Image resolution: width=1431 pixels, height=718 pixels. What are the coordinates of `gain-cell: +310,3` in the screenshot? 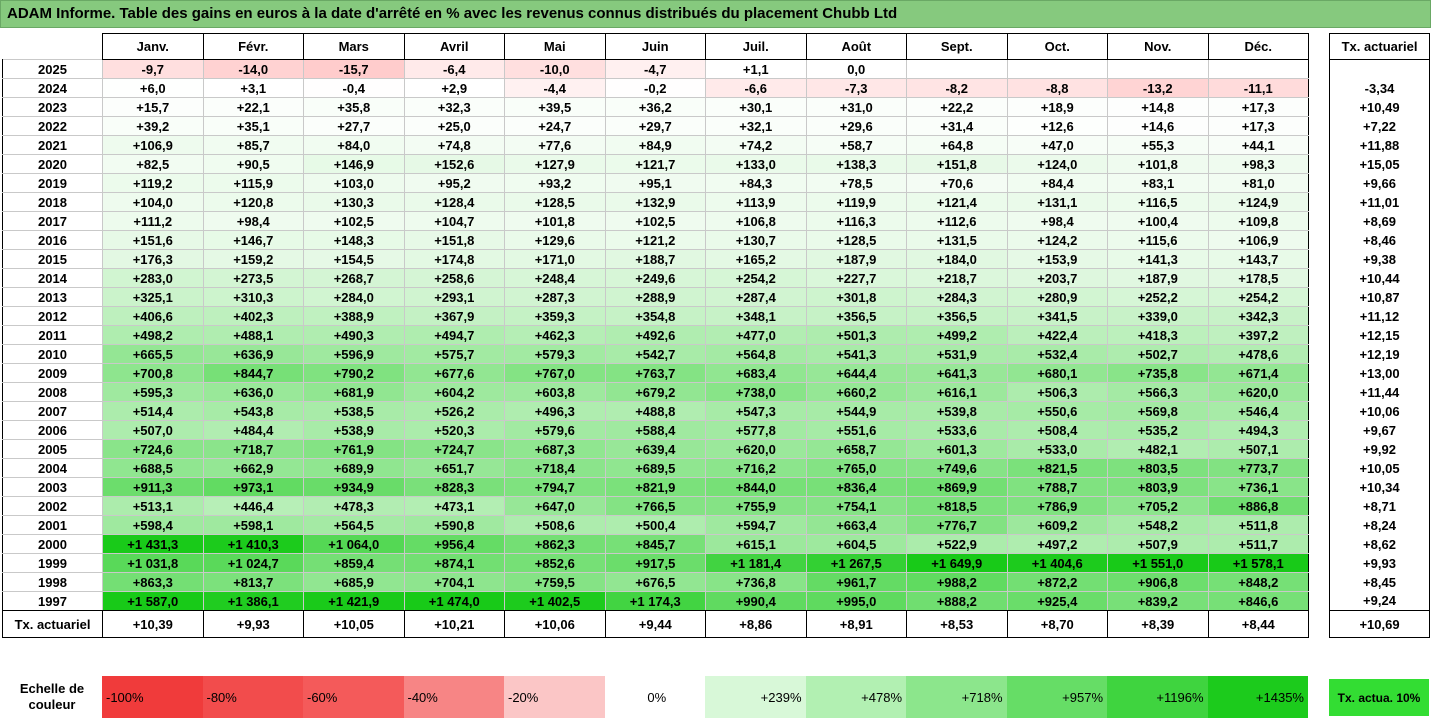 It's located at (253, 297).